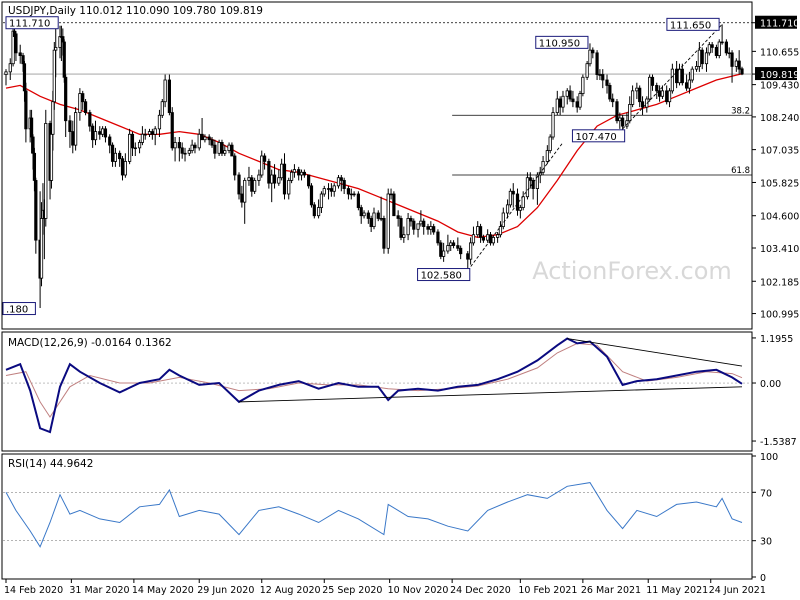 Image resolution: width=800 pixels, height=600 pixels. Describe the element at coordinates (779, 249) in the screenshot. I see `price-tick-label: 103.410` at that location.